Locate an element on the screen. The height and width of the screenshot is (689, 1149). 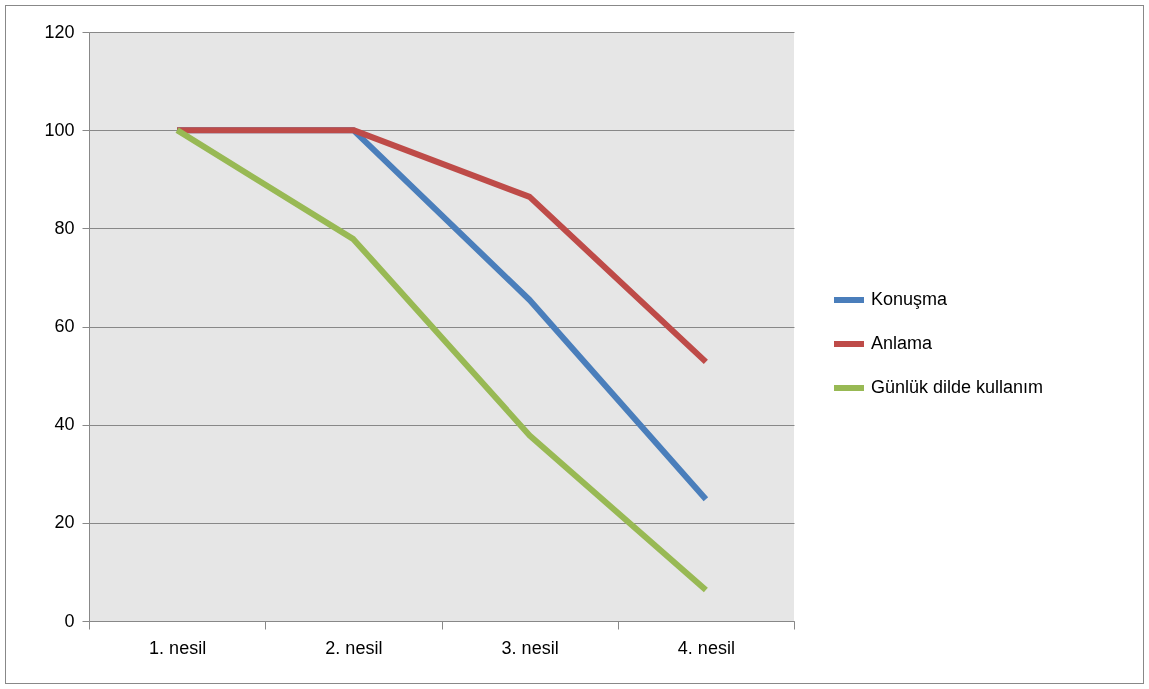
y-tick-label: 0 is located at coordinates (69, 620).